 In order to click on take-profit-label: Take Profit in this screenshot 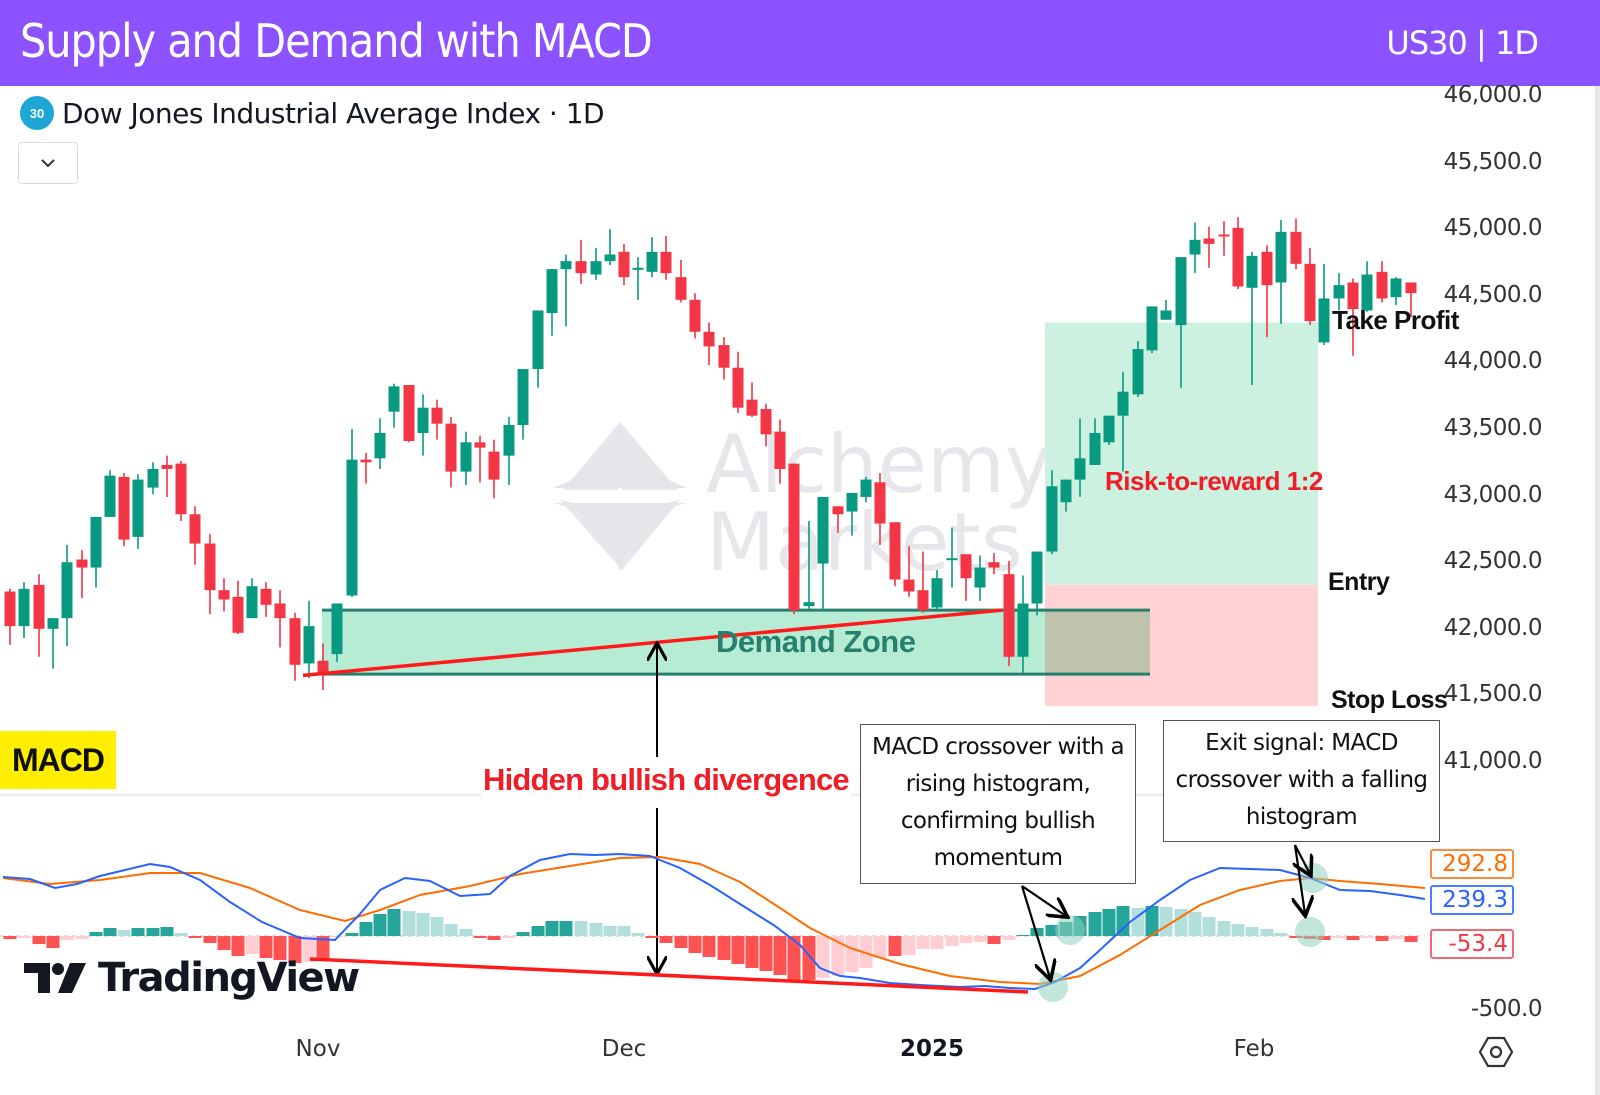, I will do `click(1395, 320)`.